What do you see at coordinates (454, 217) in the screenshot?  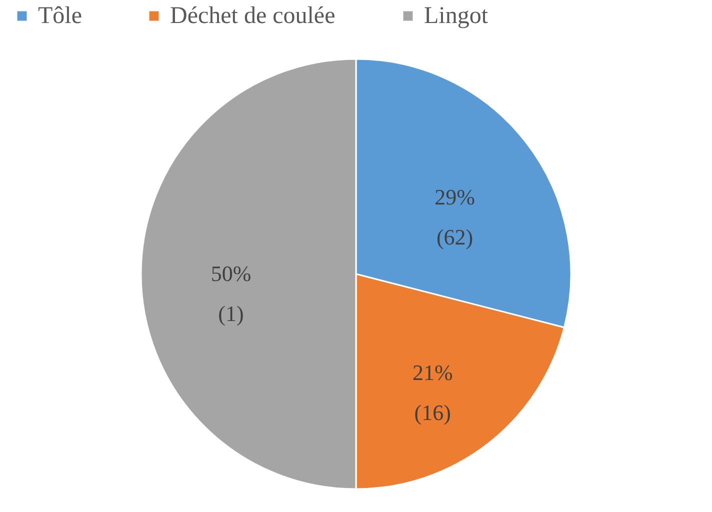 I see `data-label: 29% (62)` at bounding box center [454, 217].